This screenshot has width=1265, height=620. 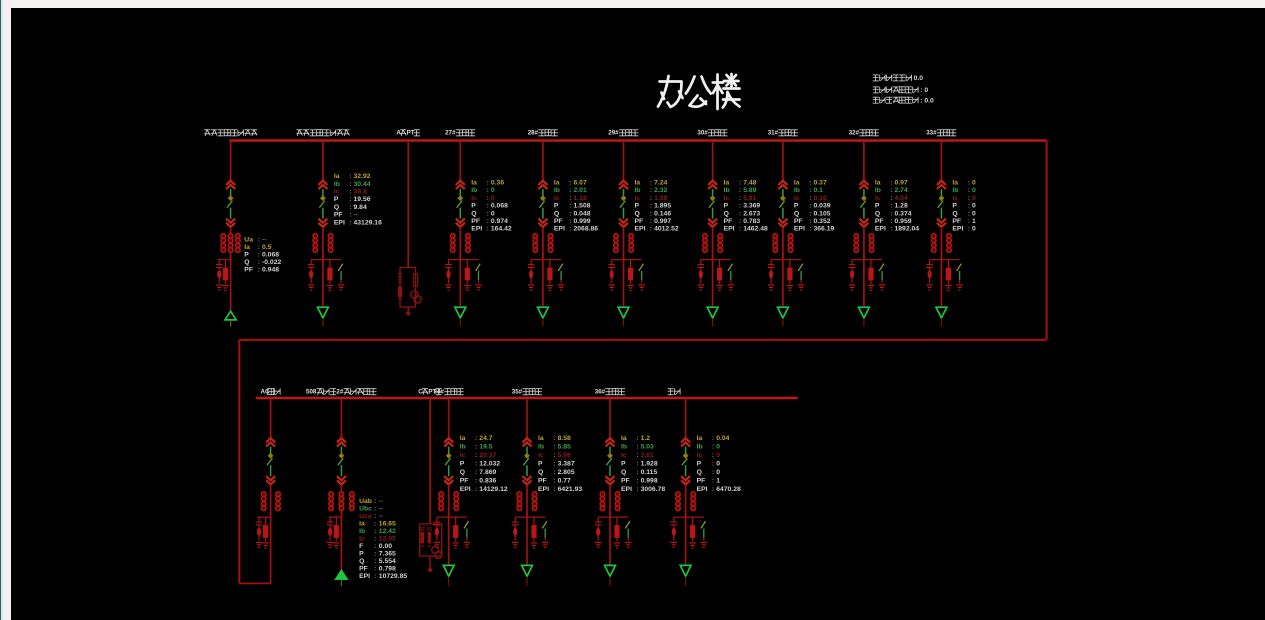 What do you see at coordinates (903, 213) in the screenshot?
I see `svg-text: 0.374` at bounding box center [903, 213].